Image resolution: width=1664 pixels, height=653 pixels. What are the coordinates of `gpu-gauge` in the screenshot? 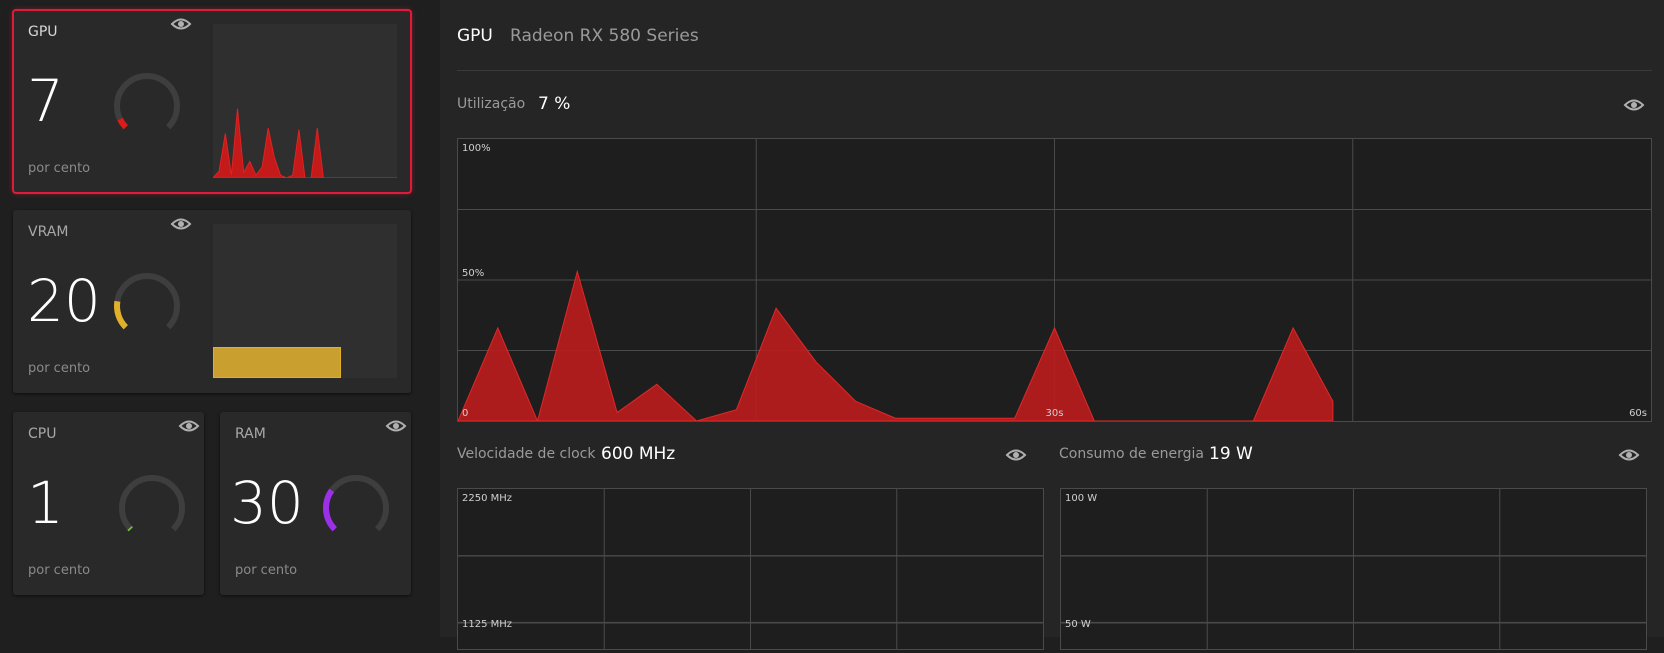 It's located at (147, 101).